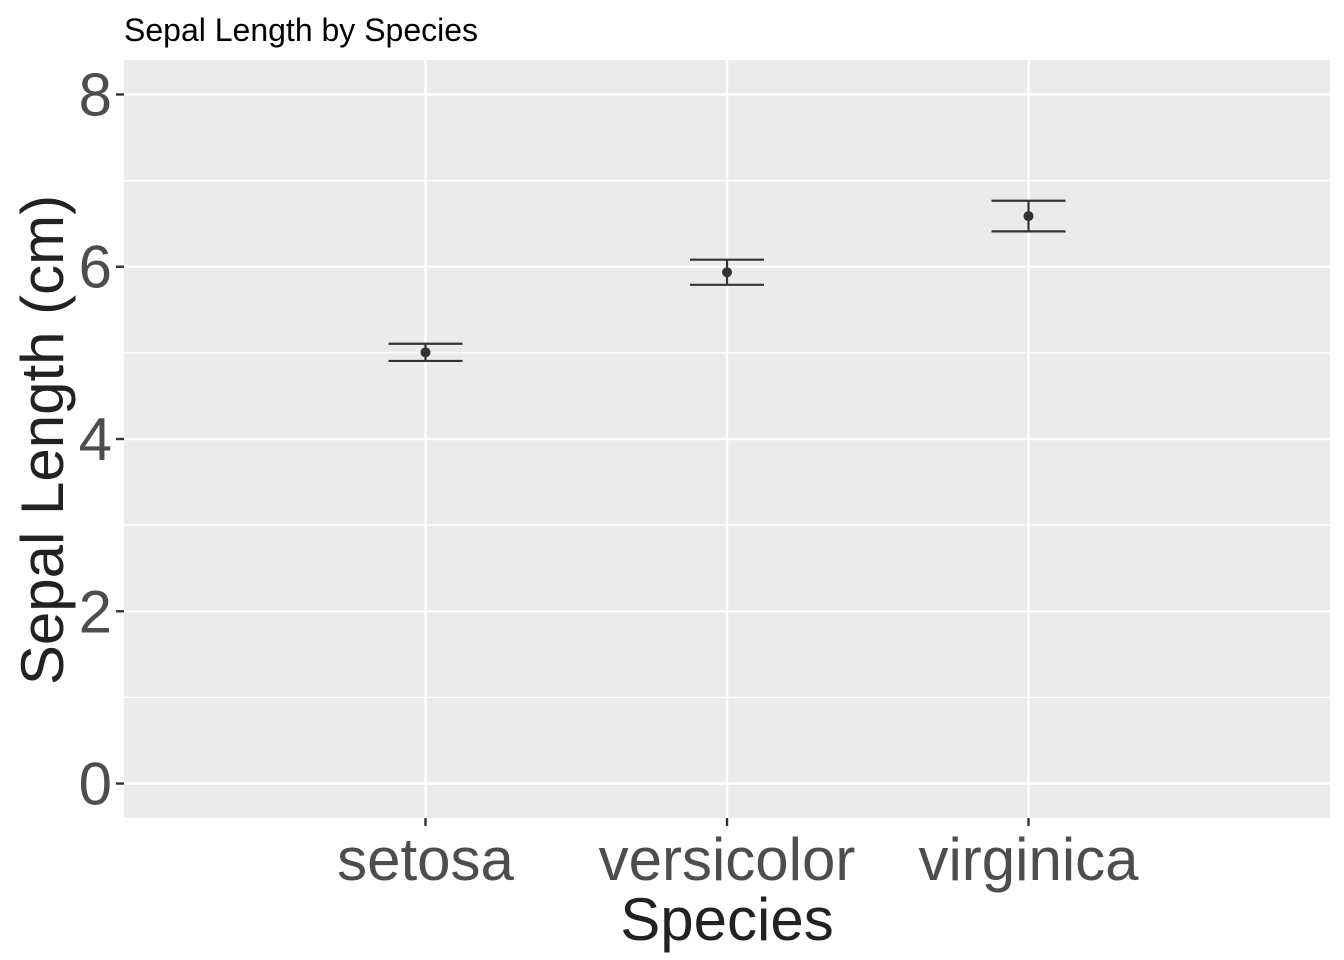 This screenshot has height=960, width=1344. What do you see at coordinates (726, 919) in the screenshot?
I see `x-axis-title: Species` at bounding box center [726, 919].